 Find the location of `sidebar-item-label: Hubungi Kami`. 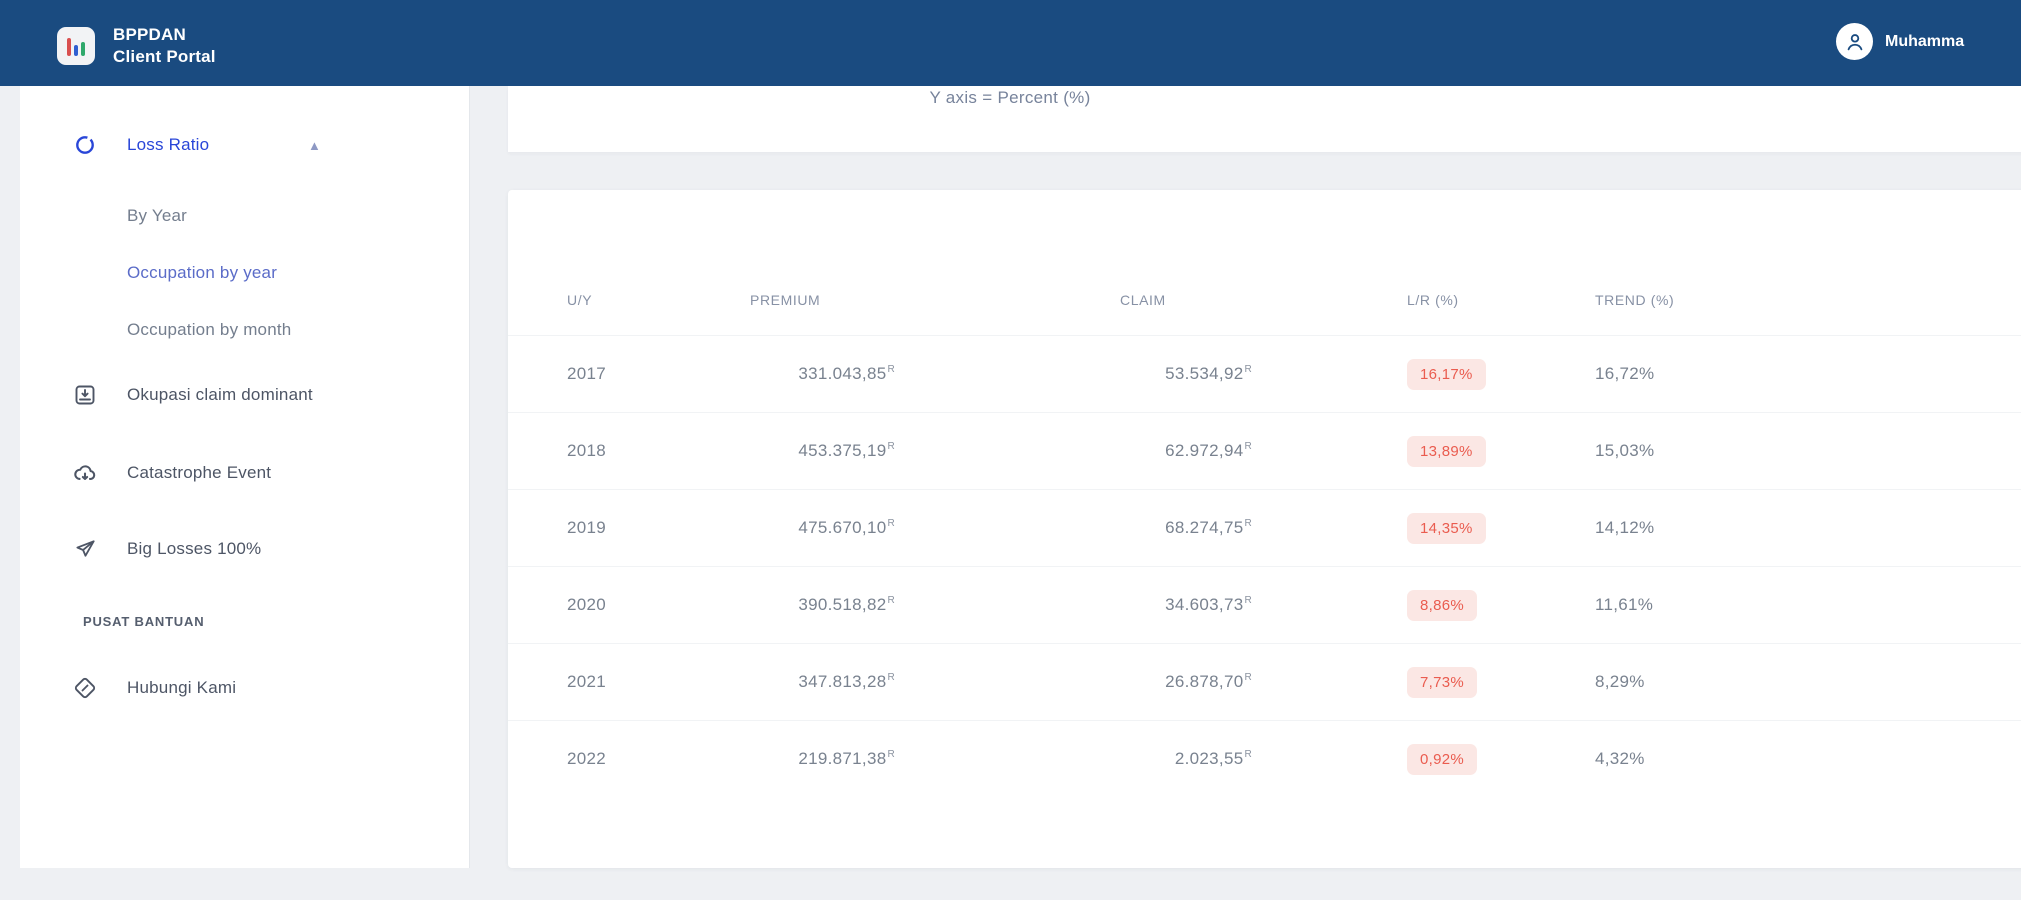

sidebar-item-label: Hubungi Kami is located at coordinates (182, 687).